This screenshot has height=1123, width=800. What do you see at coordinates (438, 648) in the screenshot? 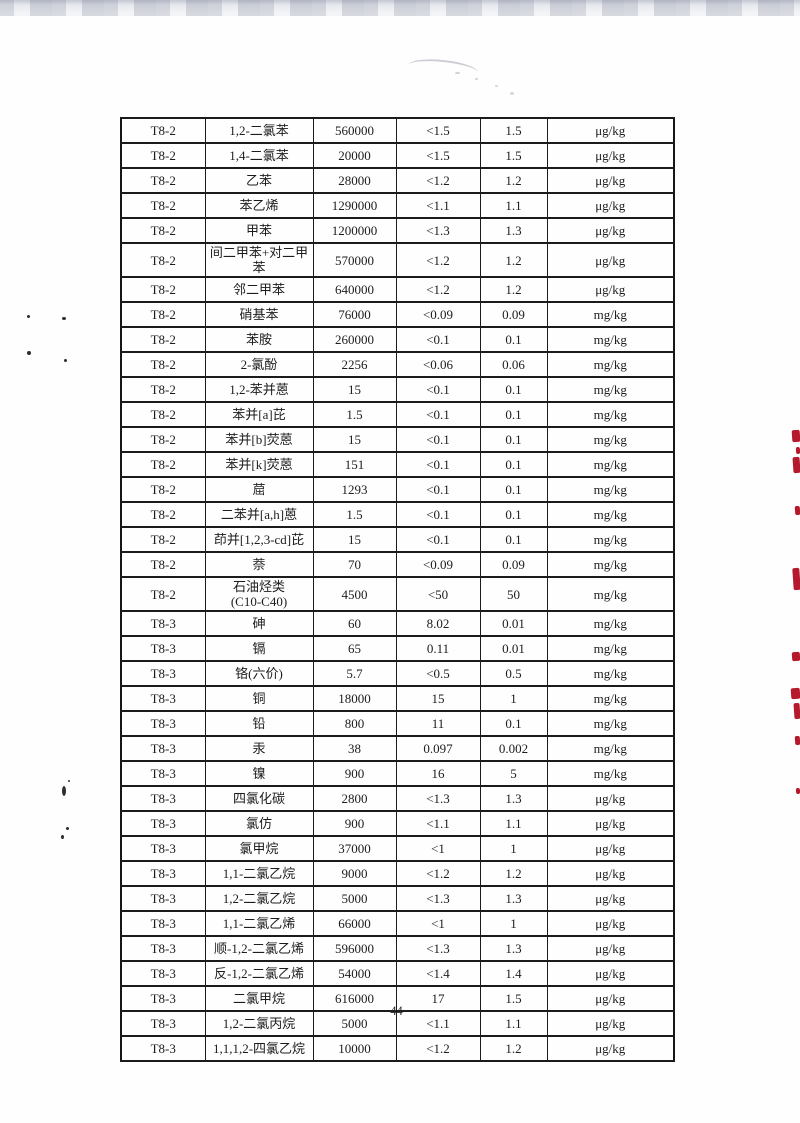
I see `result-cell: 0.11` at bounding box center [438, 648].